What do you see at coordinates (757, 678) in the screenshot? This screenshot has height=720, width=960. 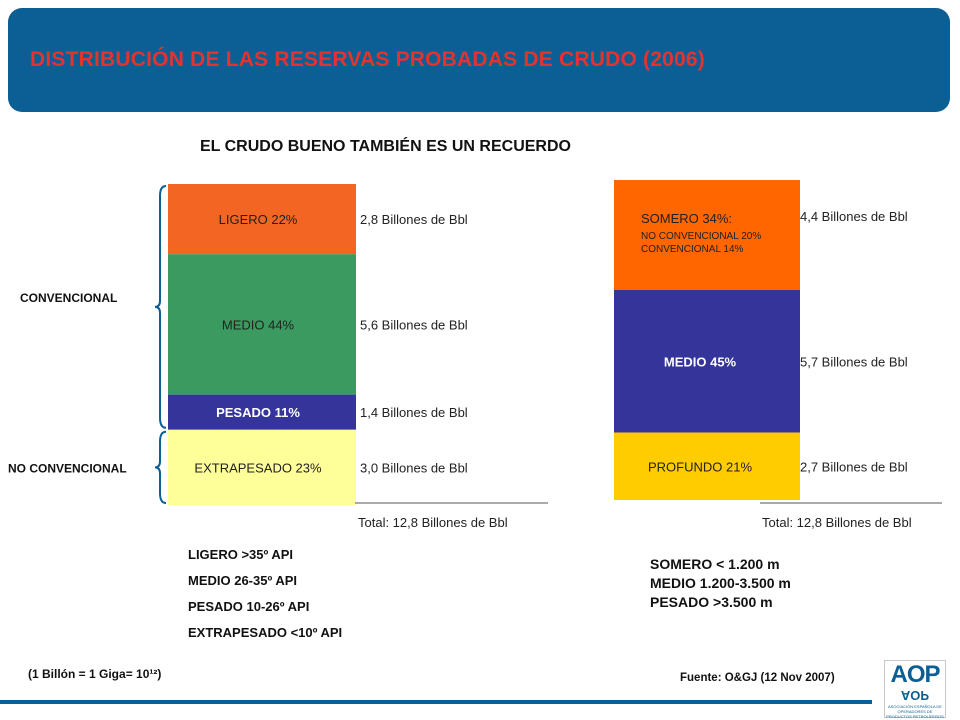 I see `source-note: Fuente: O&GJ (12 Nov 2007)` at bounding box center [757, 678].